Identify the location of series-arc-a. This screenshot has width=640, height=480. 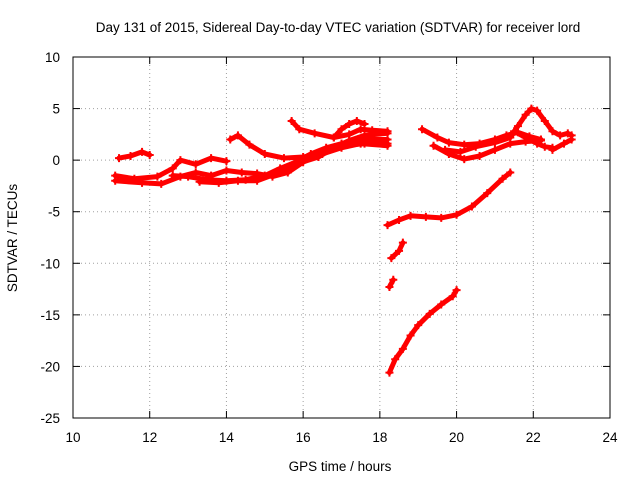
(134, 155).